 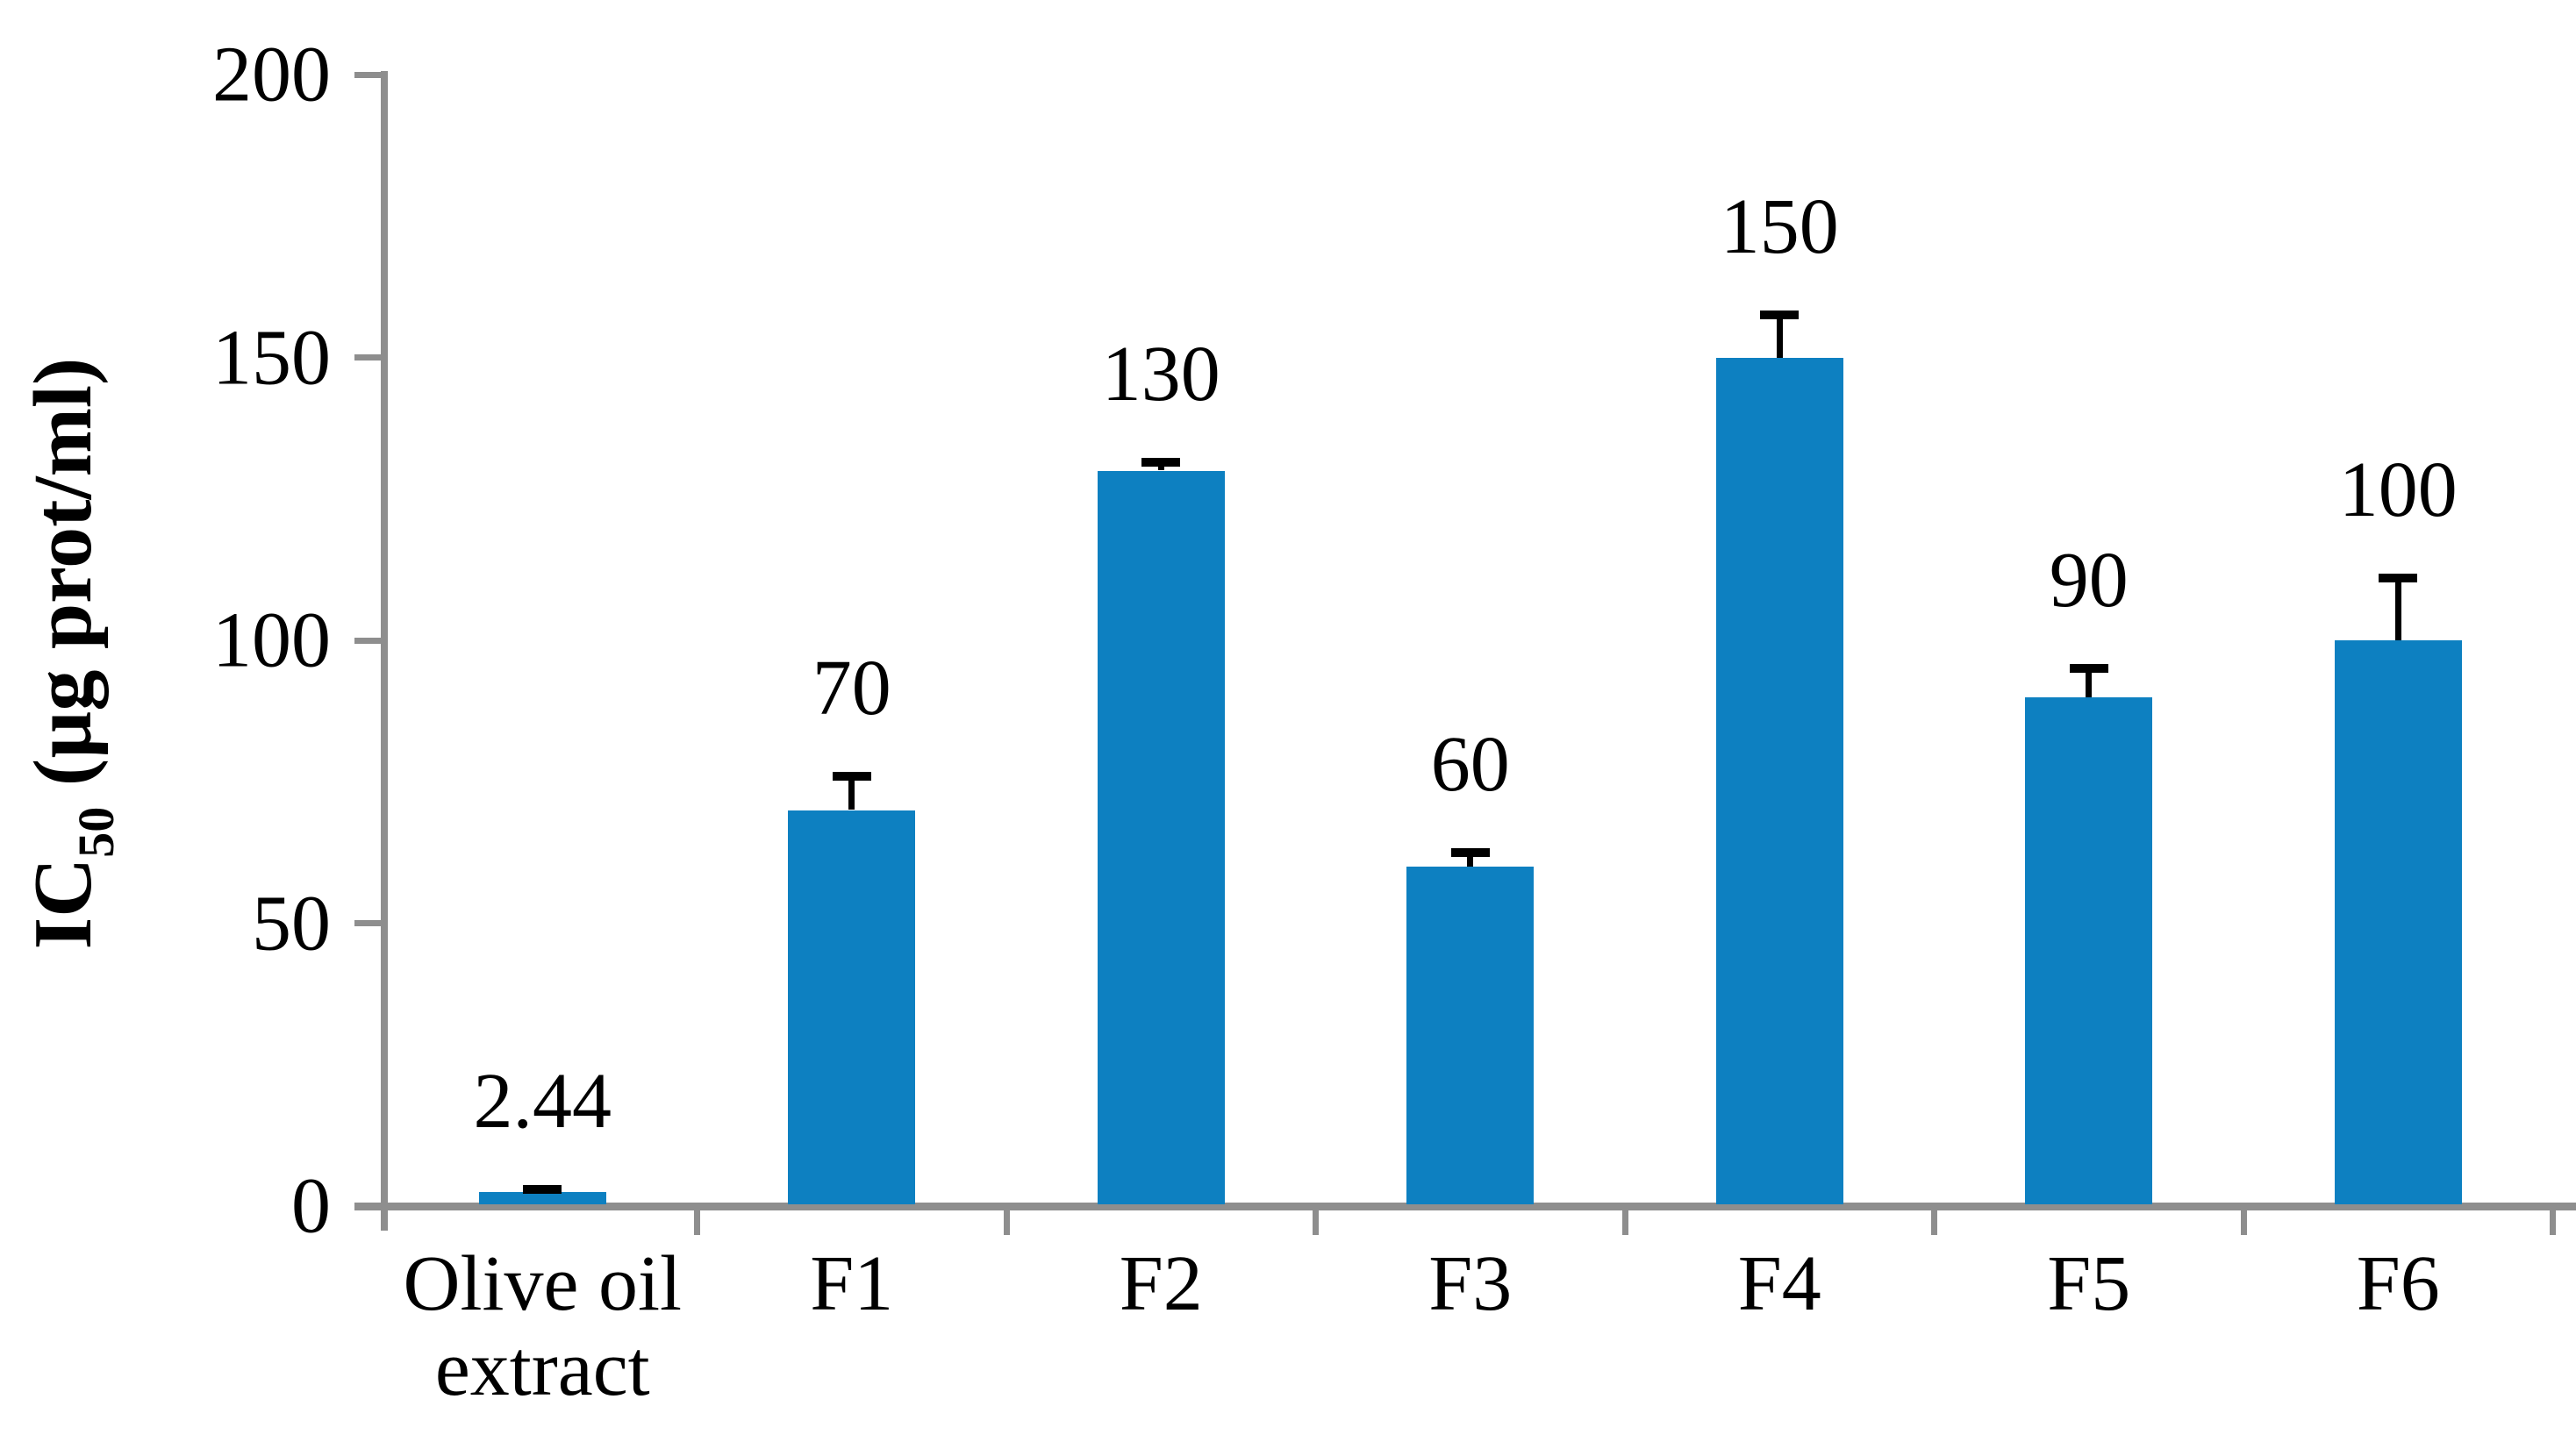 What do you see at coordinates (1465, 1207) in the screenshot?
I see `x-axis-line` at bounding box center [1465, 1207].